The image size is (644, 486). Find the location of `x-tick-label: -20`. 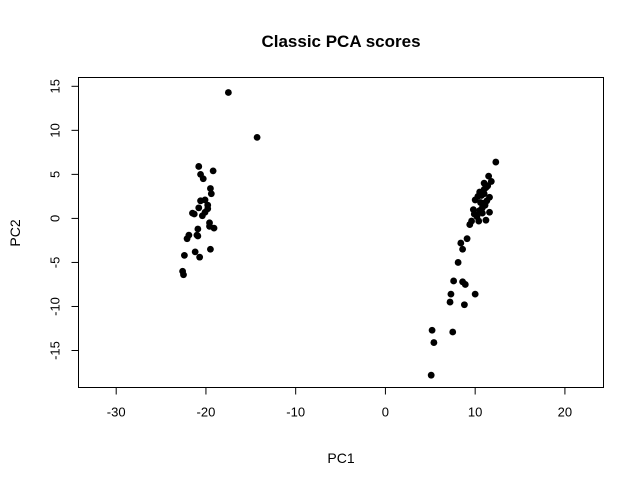

x-tick-label: -20 is located at coordinates (206, 412).